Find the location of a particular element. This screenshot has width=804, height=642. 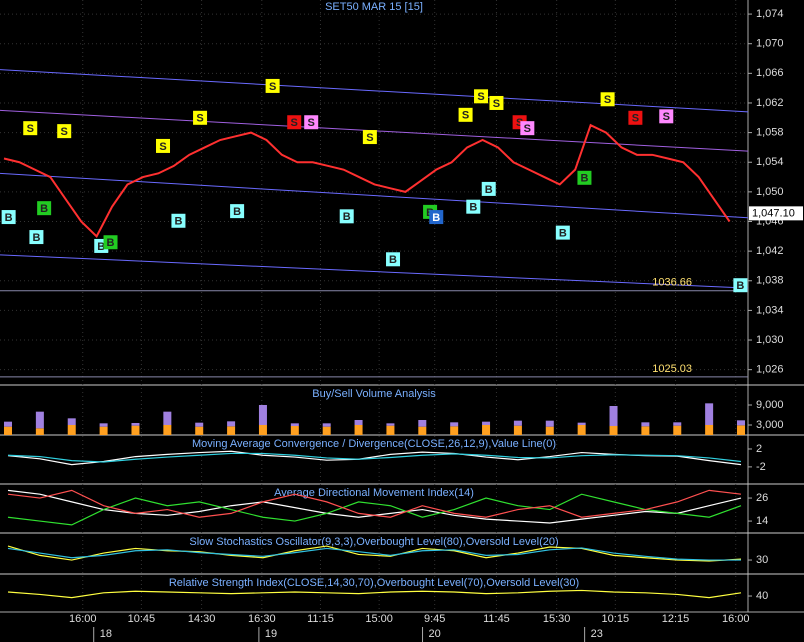

last-price-box is located at coordinates (776, 213).